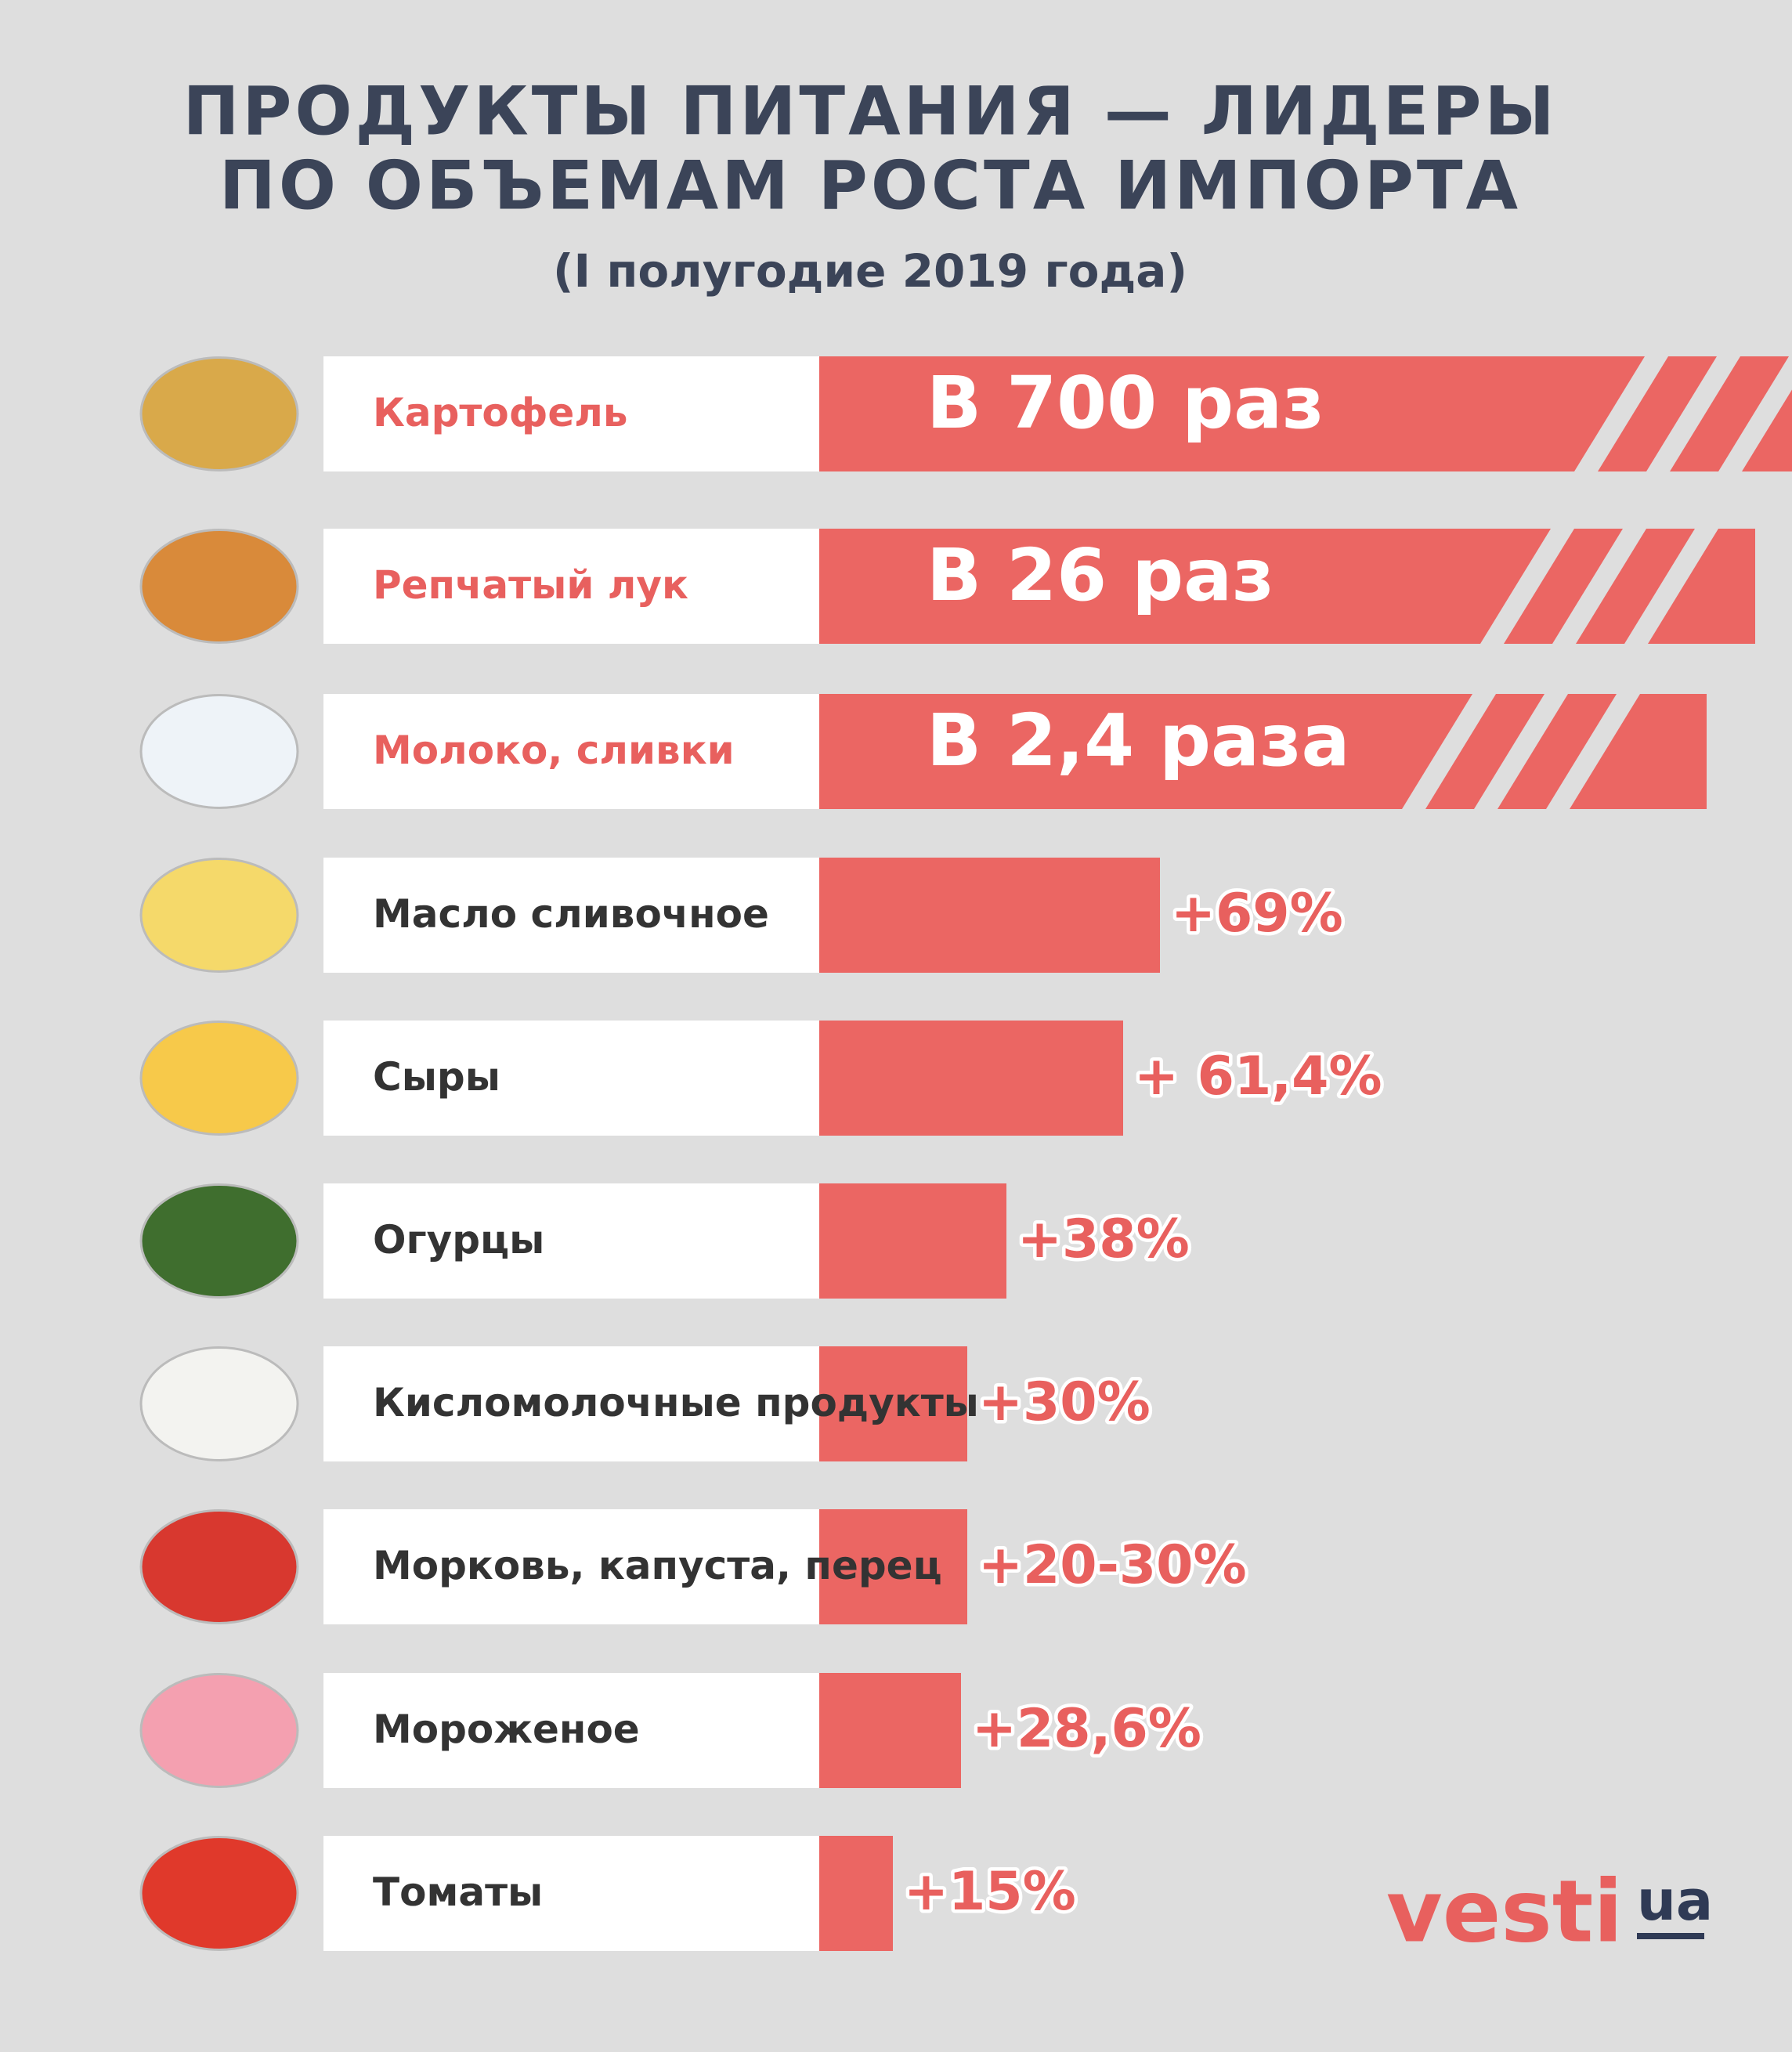  What do you see at coordinates (500, 413) in the screenshot?
I see `item-label: Картофель` at bounding box center [500, 413].